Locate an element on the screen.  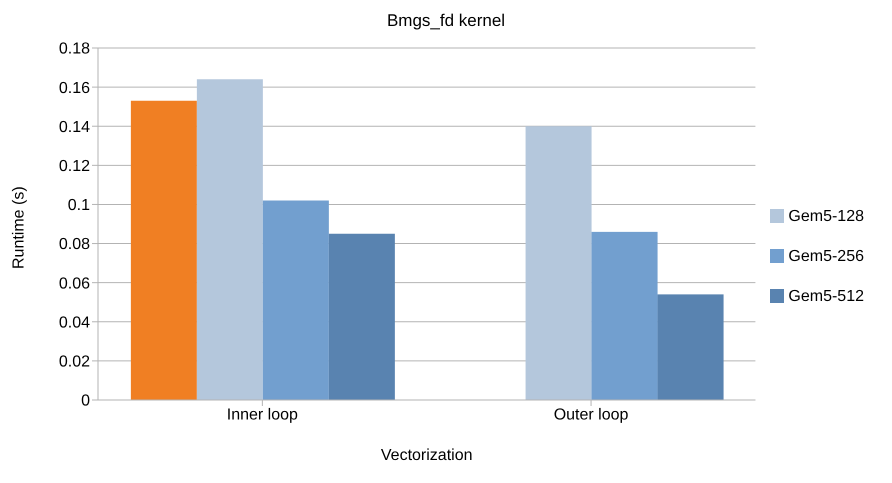
y-tick-label: 0.14 is located at coordinates (74, 127).